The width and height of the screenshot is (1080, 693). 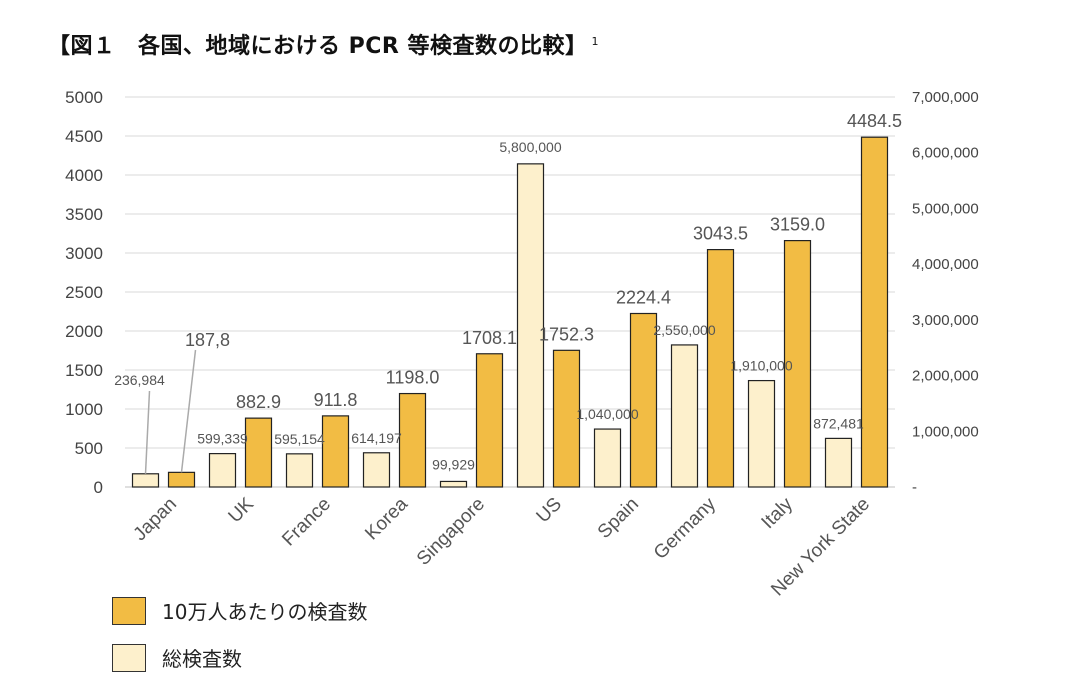 I want to click on x-category-label: Italy, so click(x=778, y=513).